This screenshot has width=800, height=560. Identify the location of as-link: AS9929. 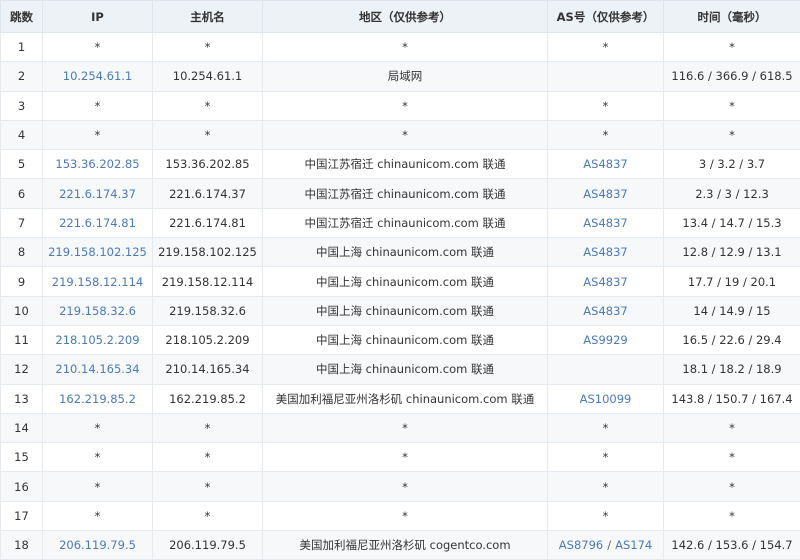
(605, 340).